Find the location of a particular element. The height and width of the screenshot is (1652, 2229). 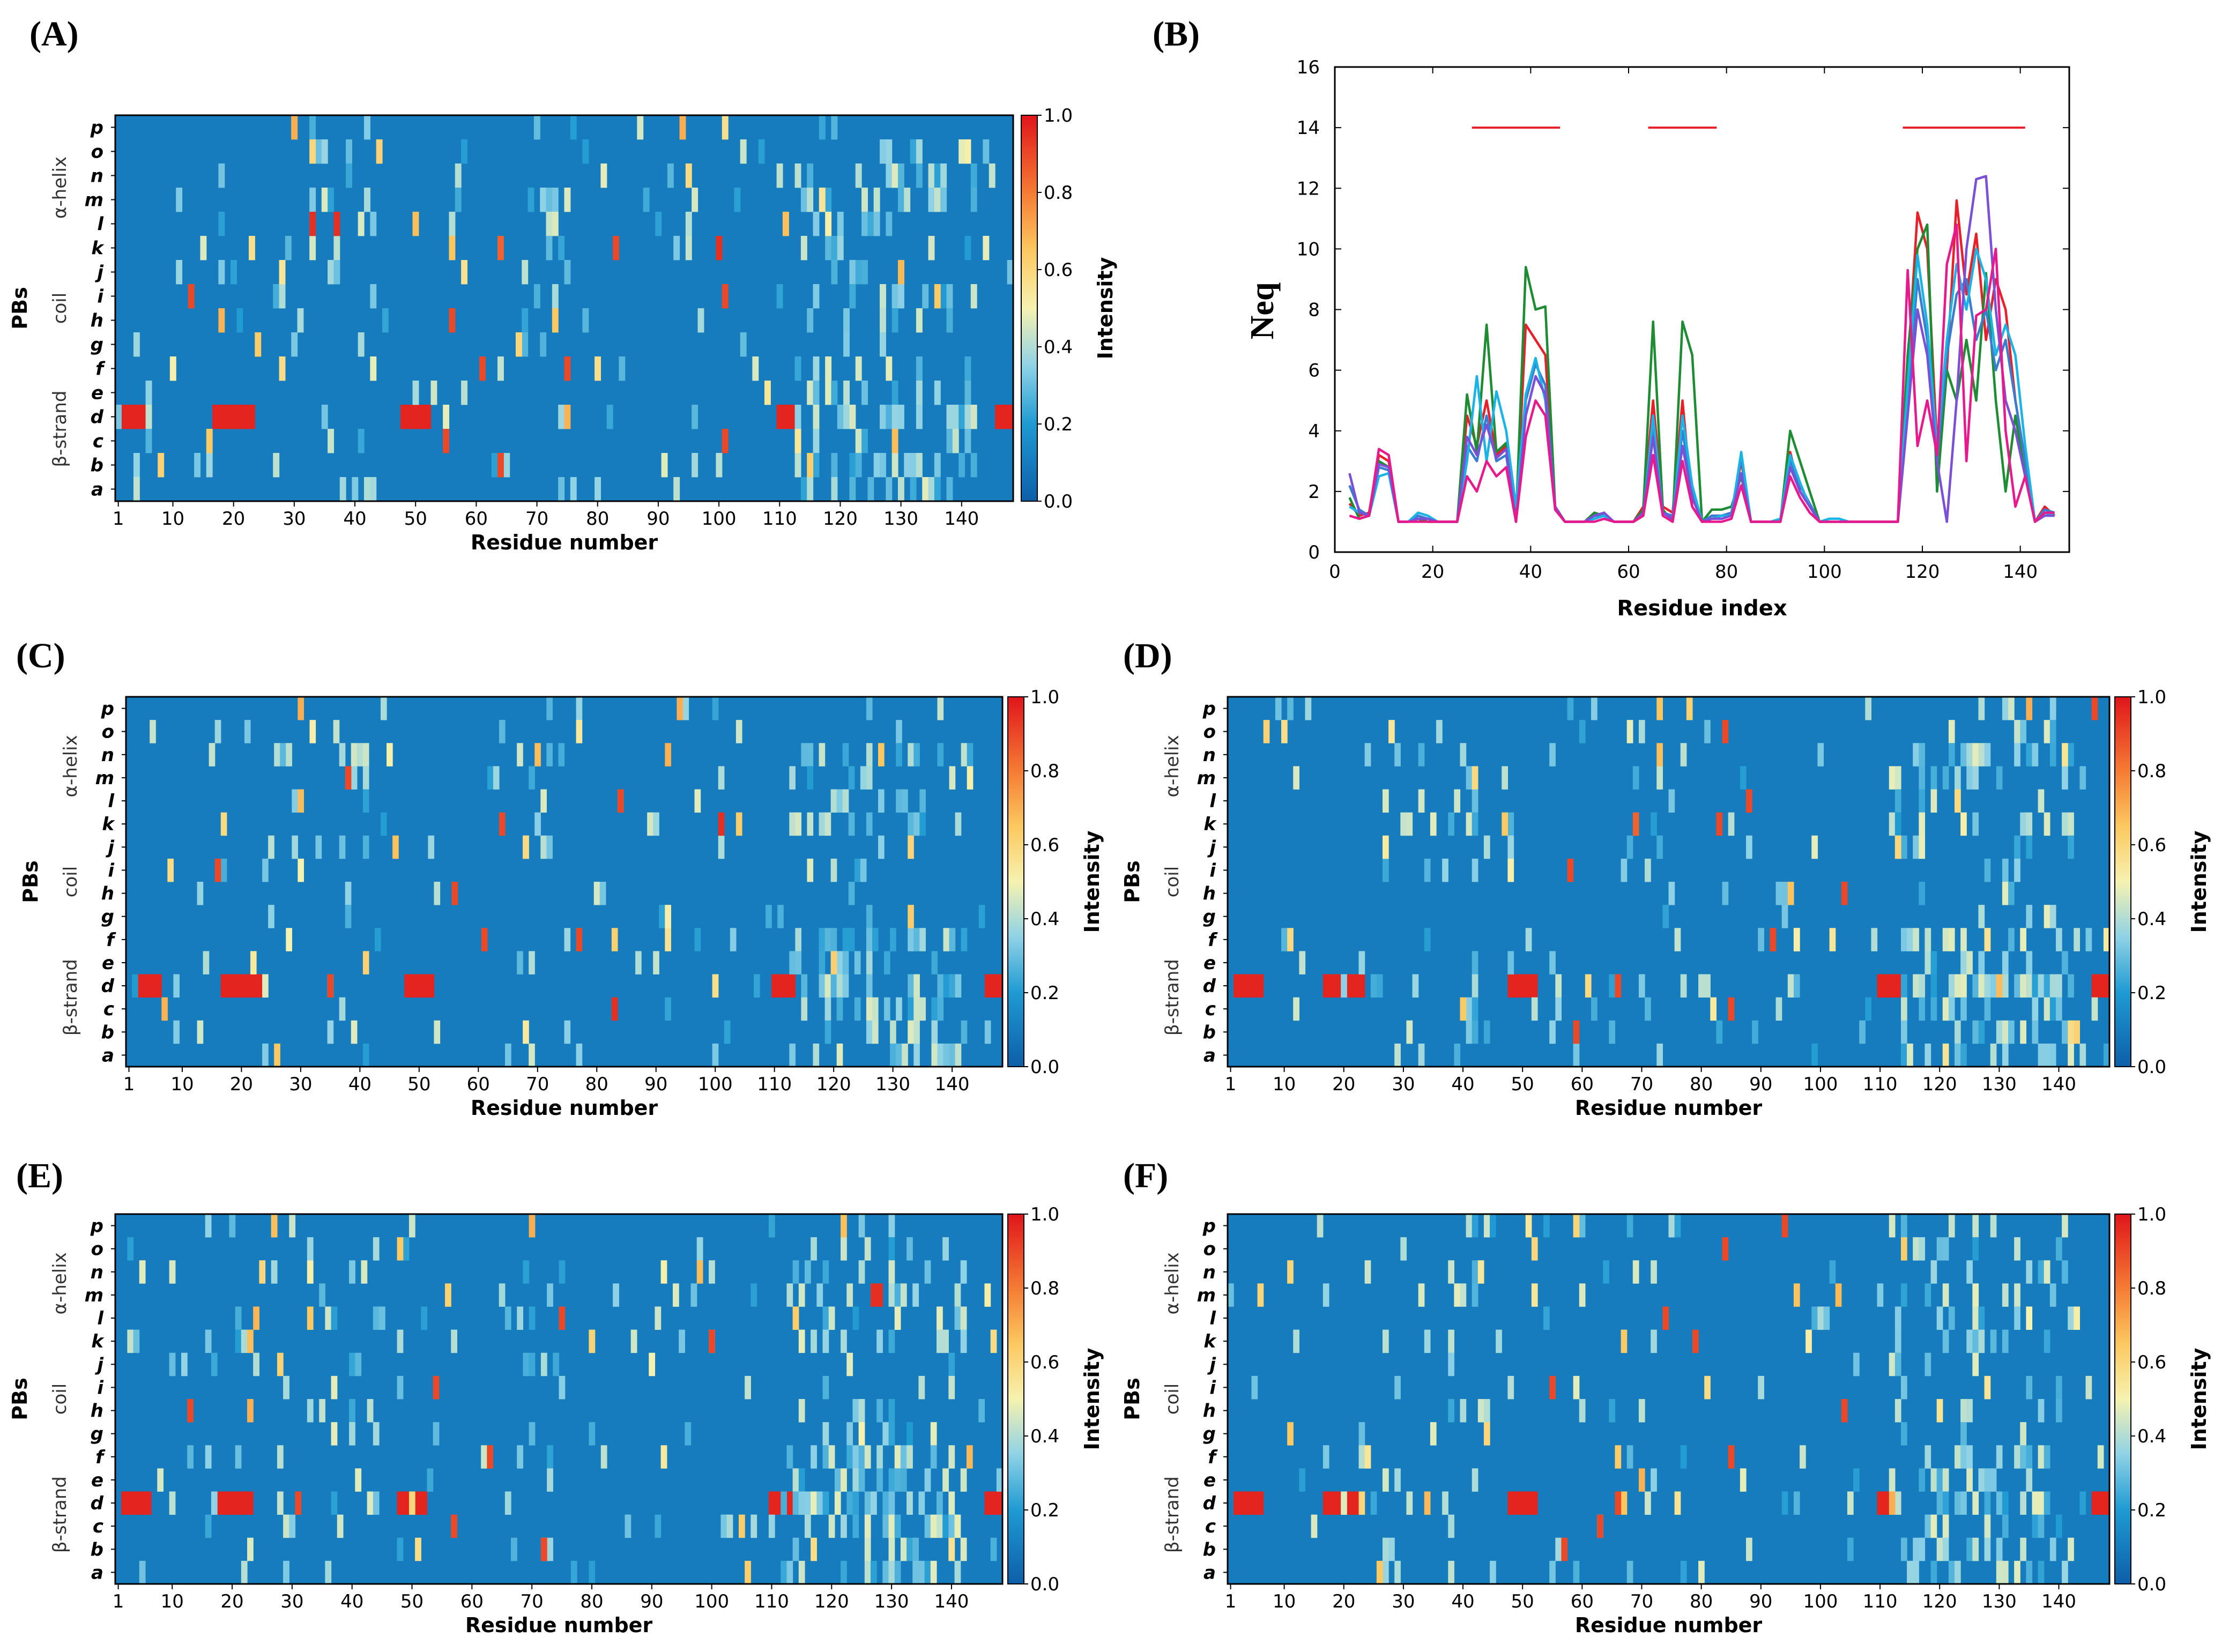

pb-row-label-f: f is located at coordinates (111, 940).